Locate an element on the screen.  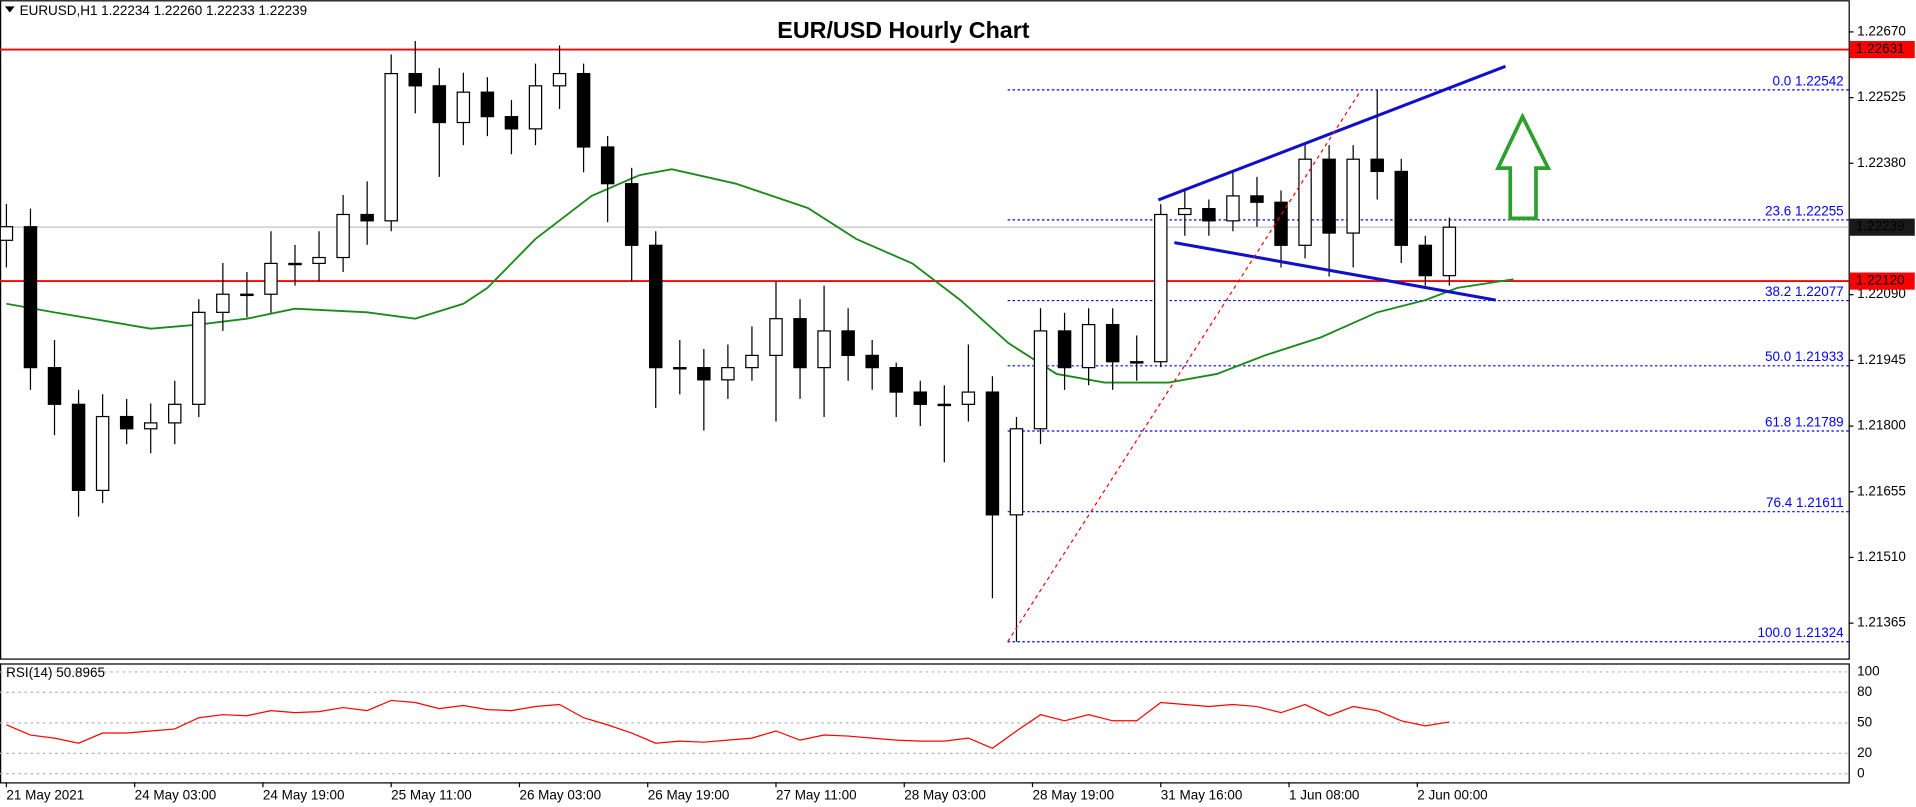
fib-level: 100.0 is located at coordinates (1775, 632).